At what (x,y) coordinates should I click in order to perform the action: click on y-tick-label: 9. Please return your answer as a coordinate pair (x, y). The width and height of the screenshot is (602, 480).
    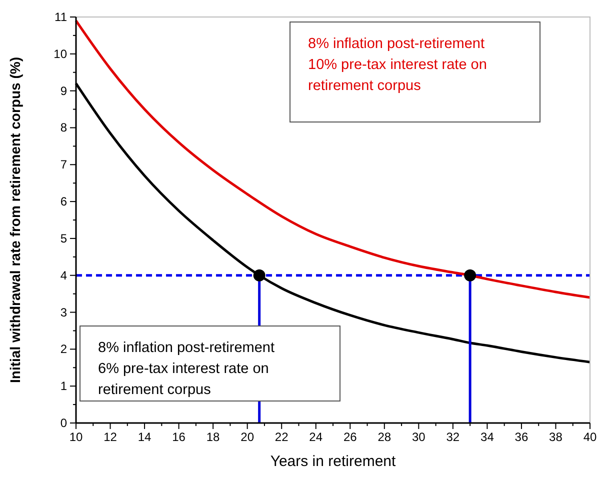
    Looking at the image, I should click on (64, 91).